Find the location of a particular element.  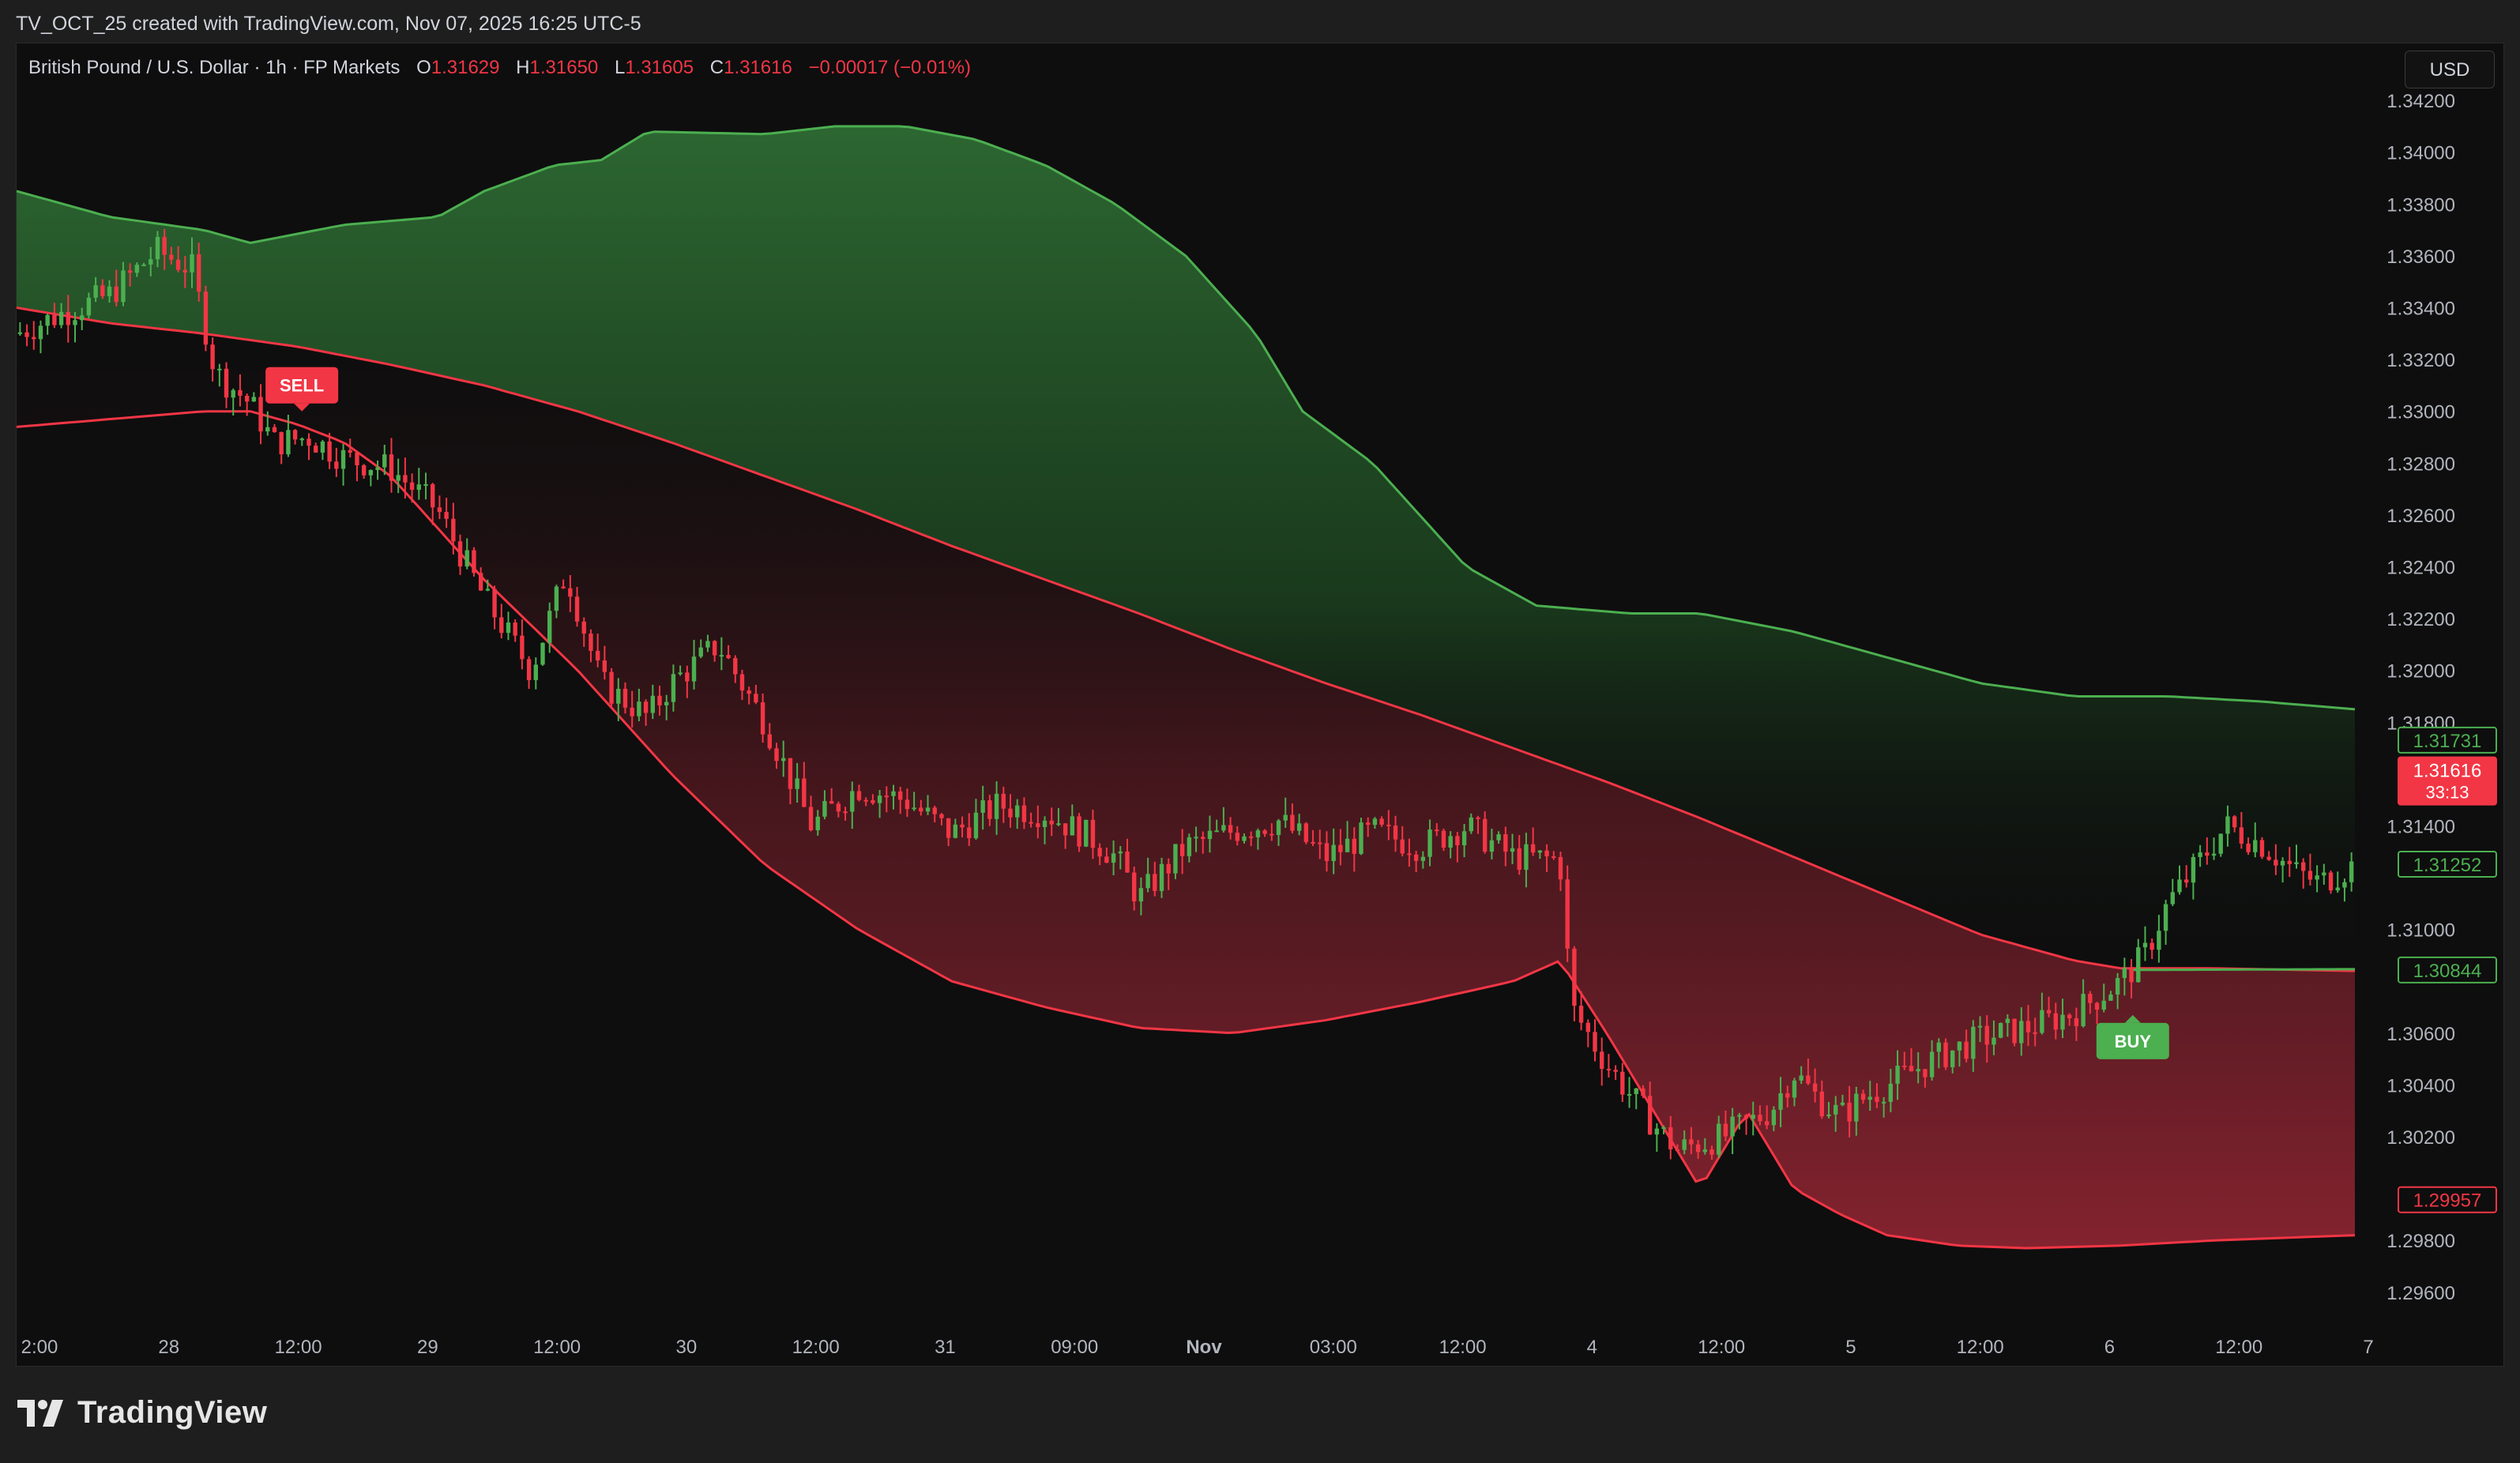

price-label-upper: 1.31731 is located at coordinates (2447, 740).